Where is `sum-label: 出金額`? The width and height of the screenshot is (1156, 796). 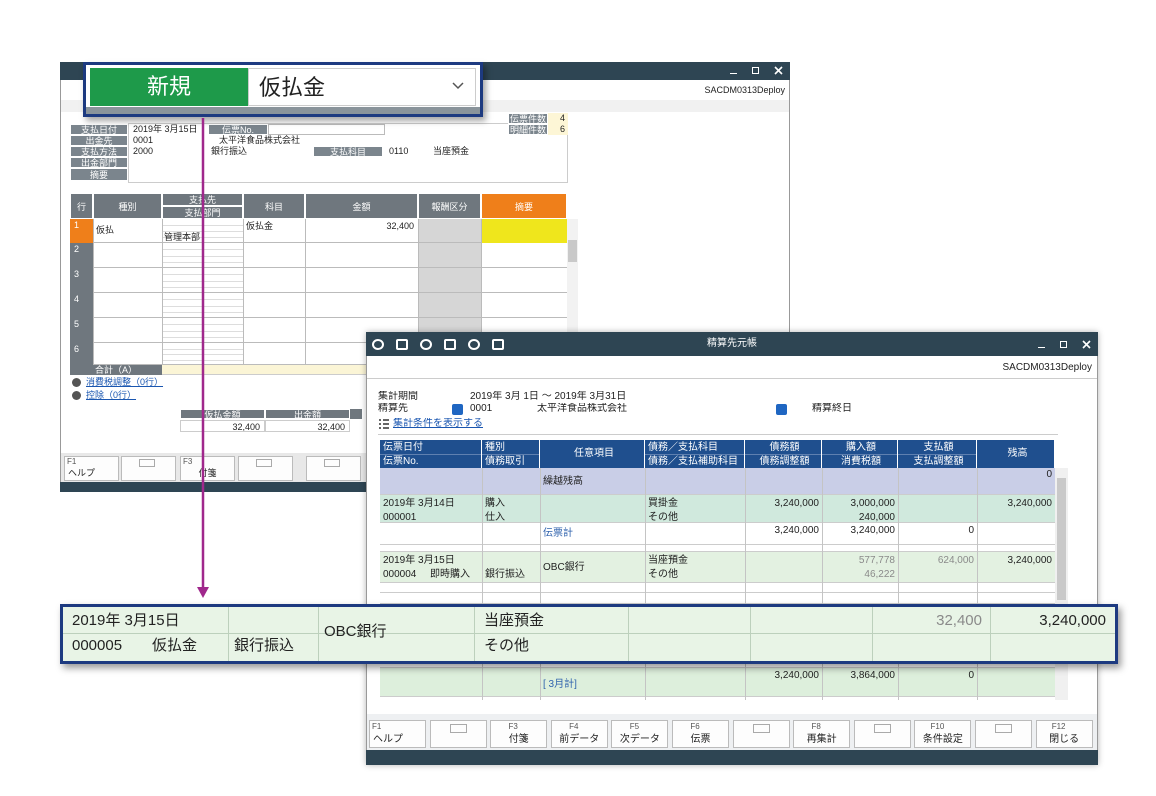 sum-label: 出金額 is located at coordinates (307, 414).